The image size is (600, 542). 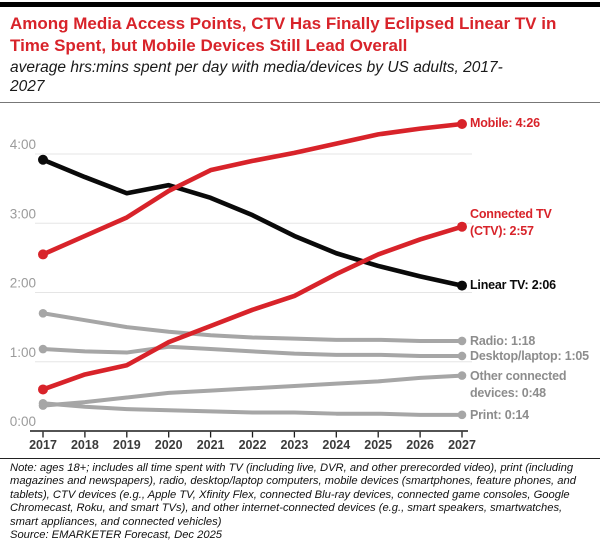 I want to click on top-black-bar, so click(x=300, y=4).